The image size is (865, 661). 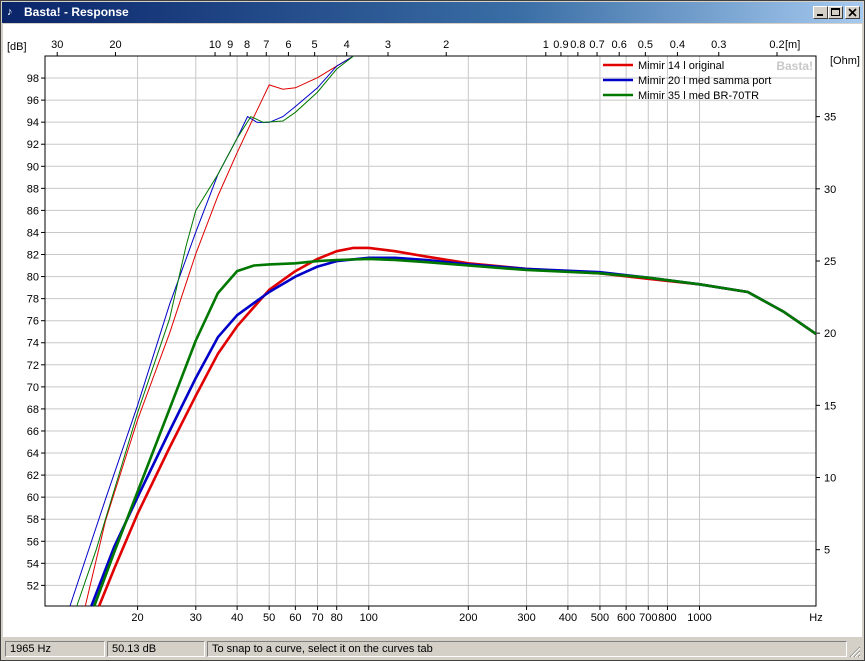 What do you see at coordinates (820, 15) in the screenshot?
I see `minimize-icon` at bounding box center [820, 15].